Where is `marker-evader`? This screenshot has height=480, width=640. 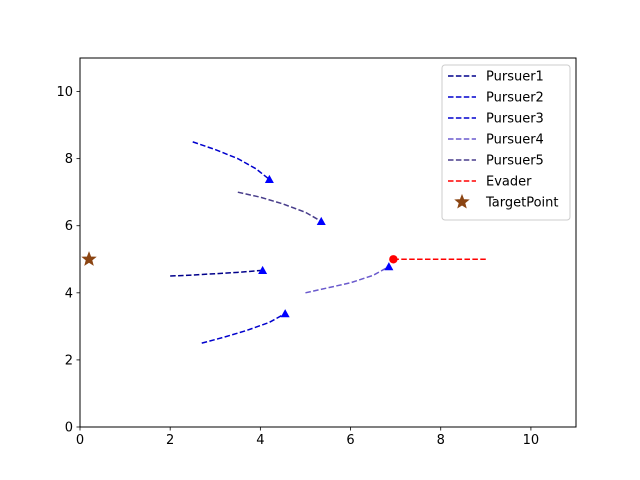
marker-evader is located at coordinates (393, 259).